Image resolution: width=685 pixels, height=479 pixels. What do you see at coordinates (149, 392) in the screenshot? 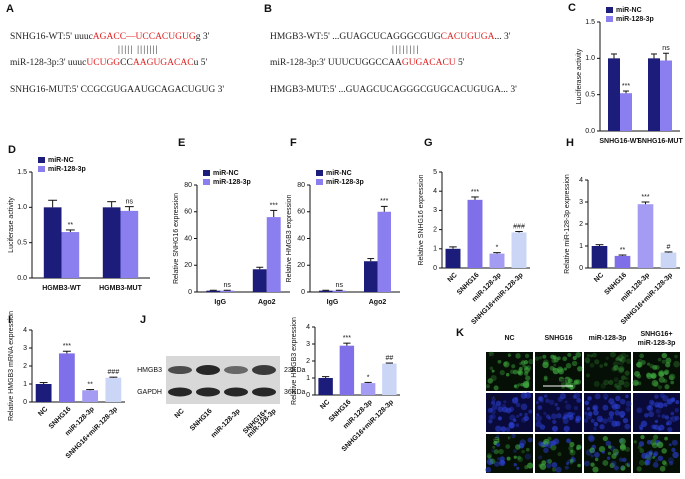
I see `protein-label: GAPDH` at bounding box center [149, 392].